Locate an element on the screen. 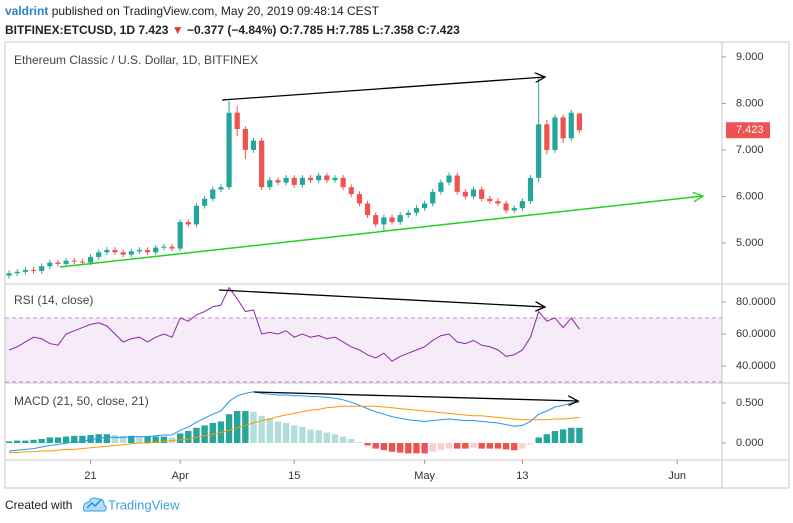  ohlc: O:7.785 H:7.785 L:7.358 C:7.423 is located at coordinates (370, 30).